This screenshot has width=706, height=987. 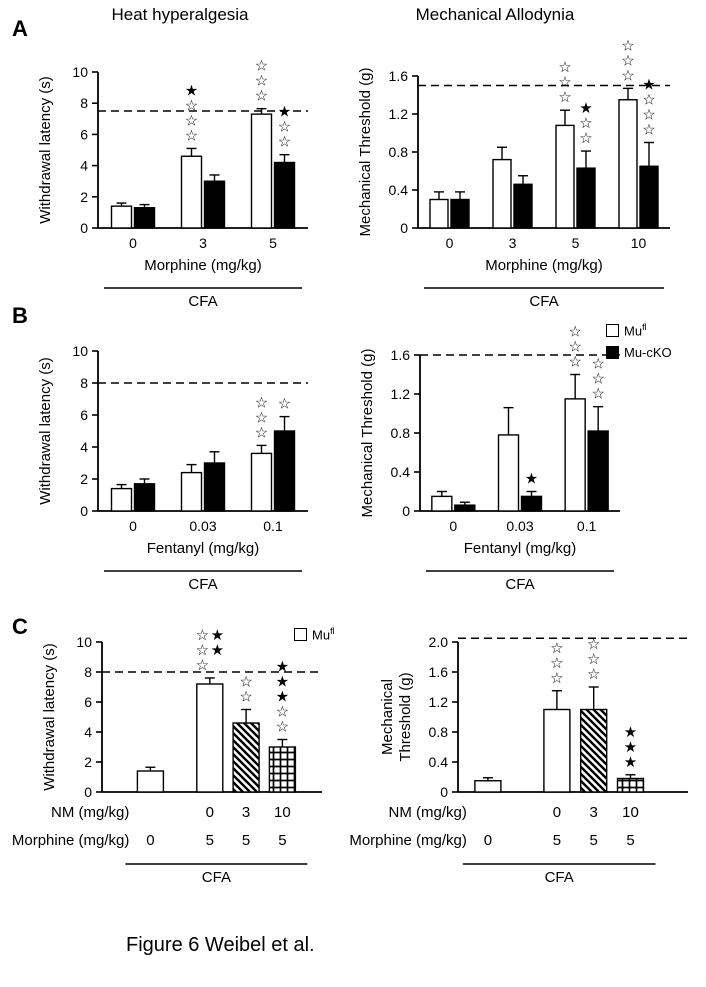 I want to click on x-tick-label: 5, so click(x=576, y=243).